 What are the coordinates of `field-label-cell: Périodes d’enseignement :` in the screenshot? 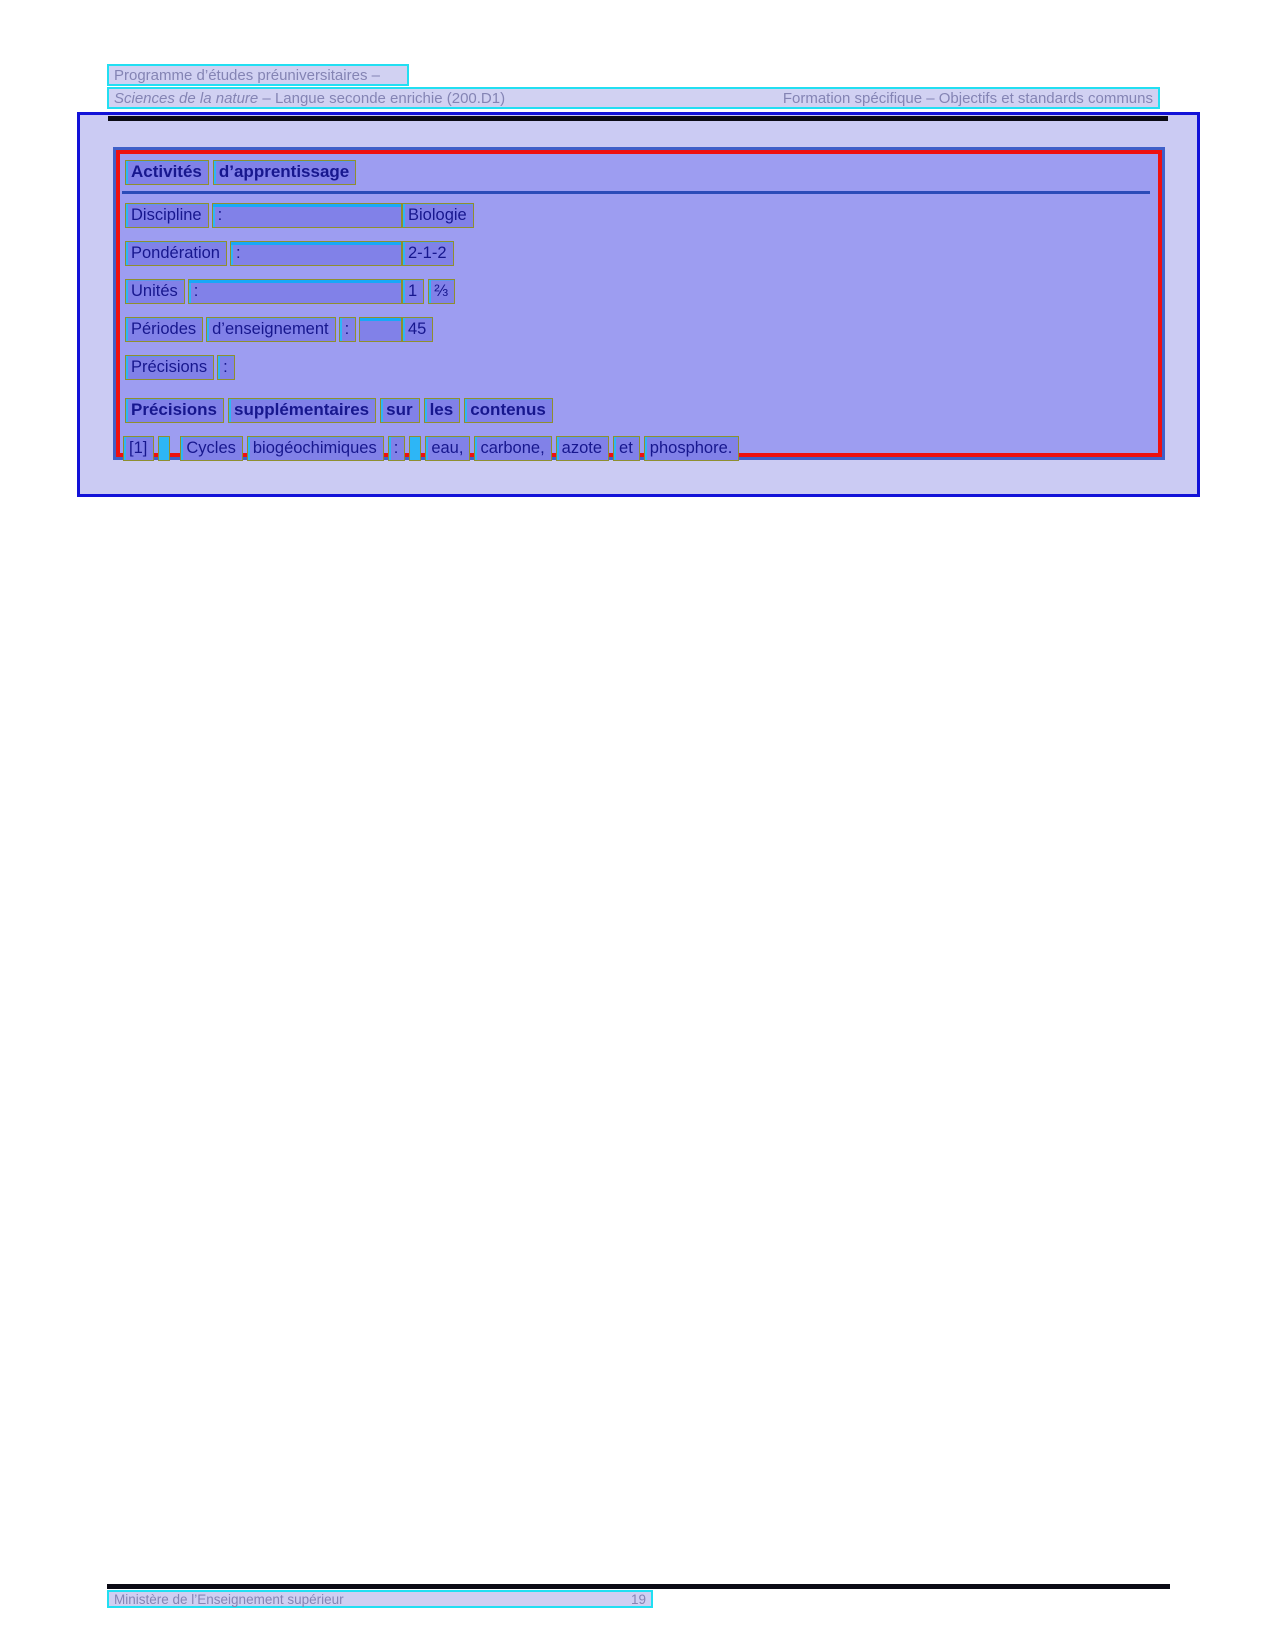 It's located at (263, 329).